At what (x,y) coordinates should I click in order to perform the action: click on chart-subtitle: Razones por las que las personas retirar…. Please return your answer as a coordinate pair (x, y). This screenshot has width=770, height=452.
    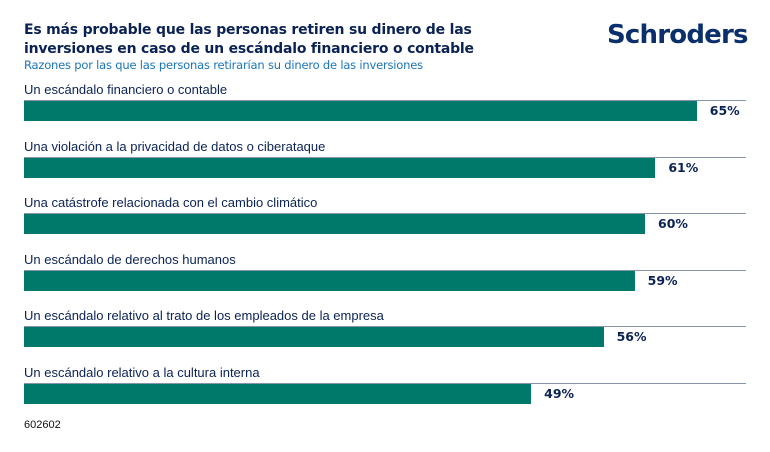
    Looking at the image, I should click on (223, 65).